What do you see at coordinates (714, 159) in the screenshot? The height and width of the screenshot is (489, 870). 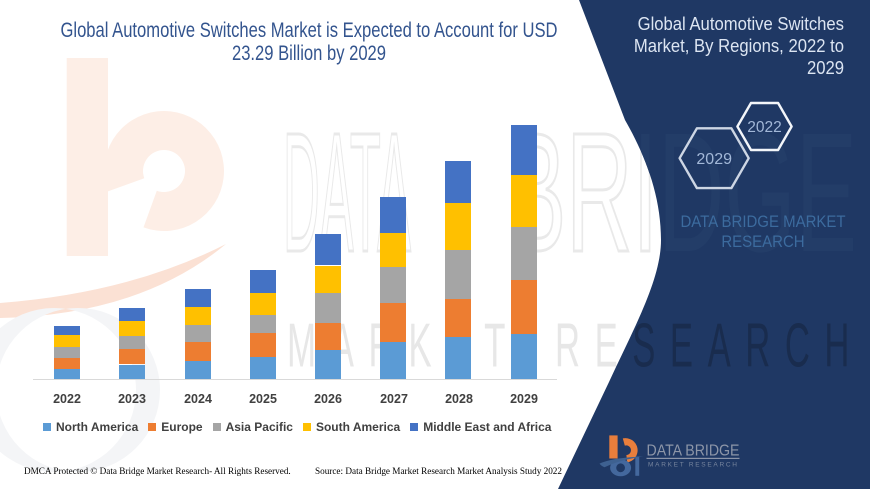 I see `svg-text: 2029` at bounding box center [714, 159].